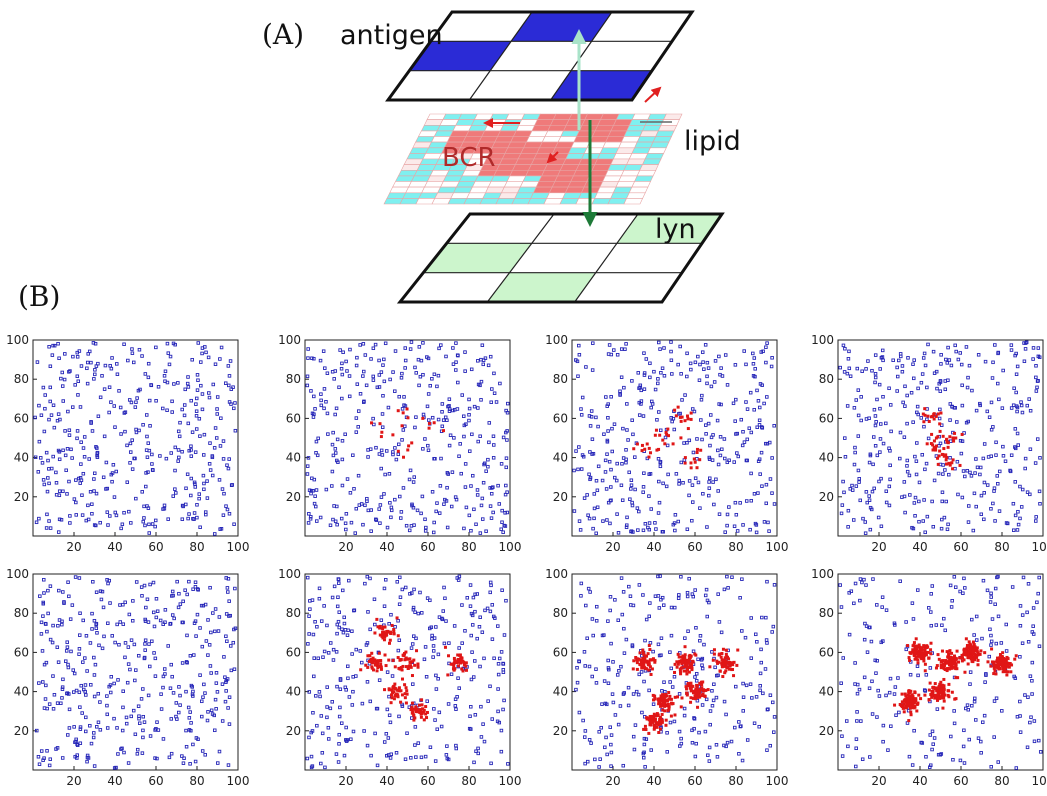  Describe the element at coordinates (552, 157) in the screenshot. I see `red-arrow` at that location.